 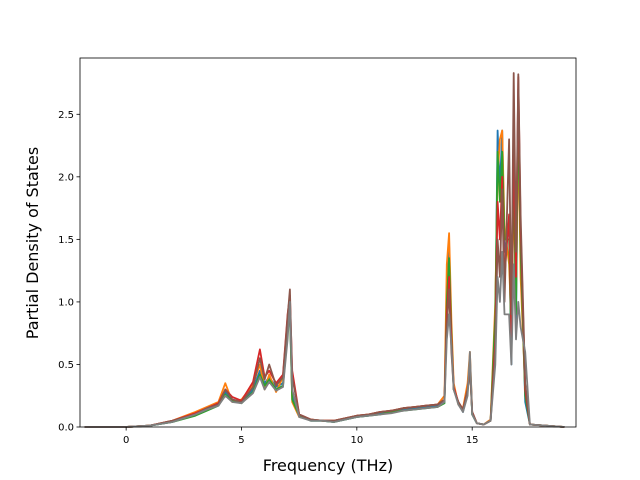 I want to click on y-tick-label: 2.0, so click(x=66, y=177).